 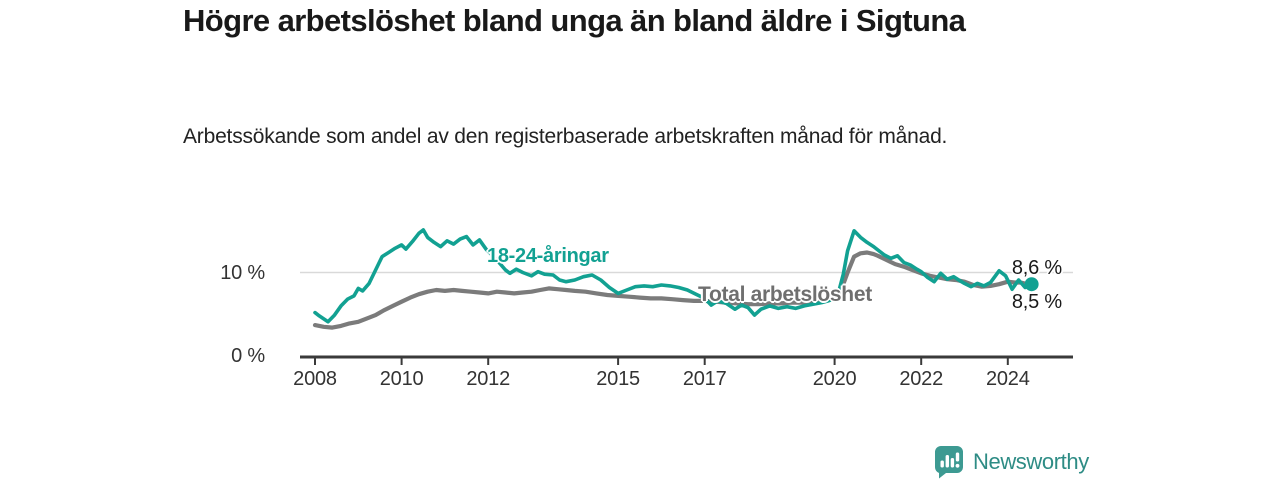 I want to click on latest-value-dot, so click(x=1031, y=284).